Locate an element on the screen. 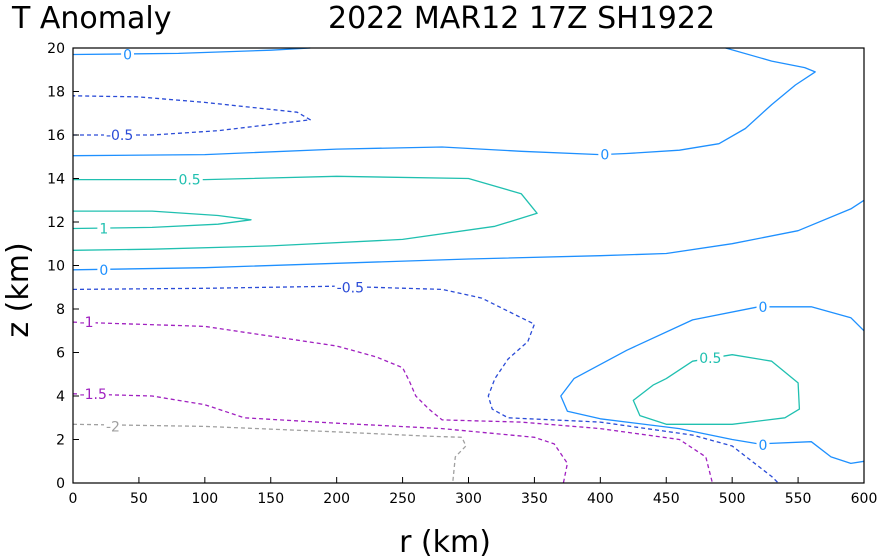 This screenshot has width=879, height=559. y-tick-label: 18 is located at coordinates (56, 93).